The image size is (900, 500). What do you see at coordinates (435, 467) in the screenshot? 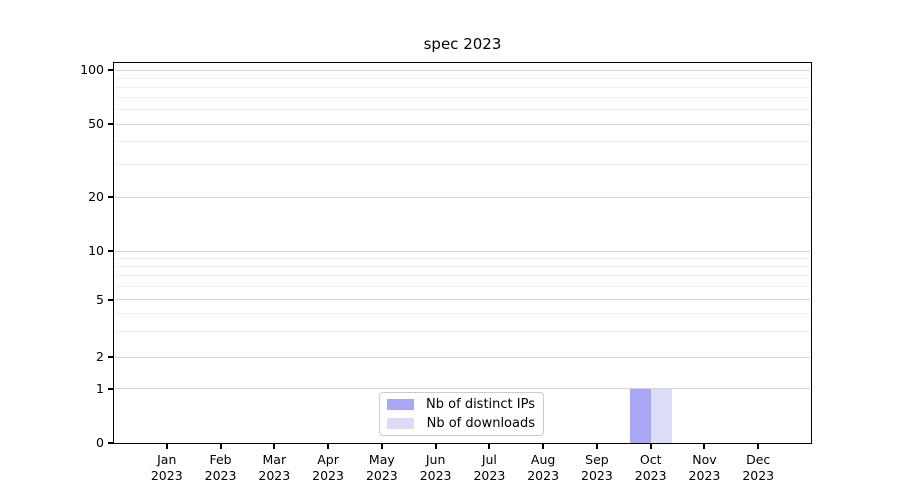
I see `x-axis-tick-label-jun: Jun 2023` at bounding box center [435, 467].